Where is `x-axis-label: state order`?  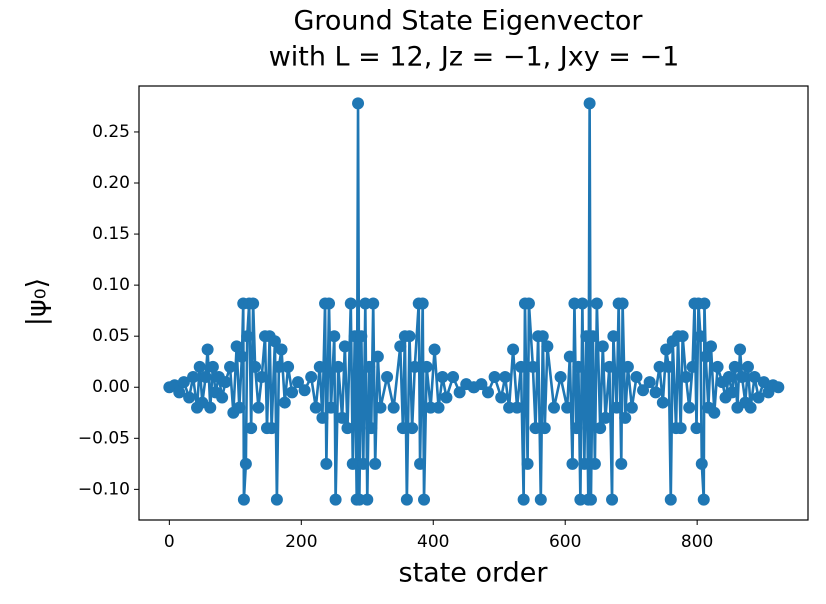 x-axis-label: state order is located at coordinates (474, 573).